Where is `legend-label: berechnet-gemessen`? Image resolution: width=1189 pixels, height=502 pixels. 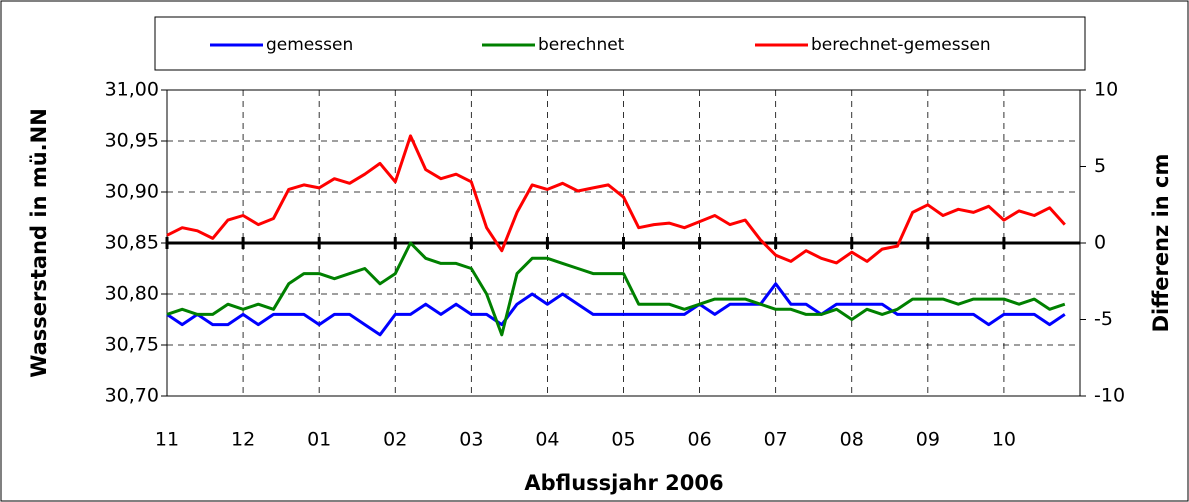
legend-label: berechnet-gemessen is located at coordinates (901, 45).